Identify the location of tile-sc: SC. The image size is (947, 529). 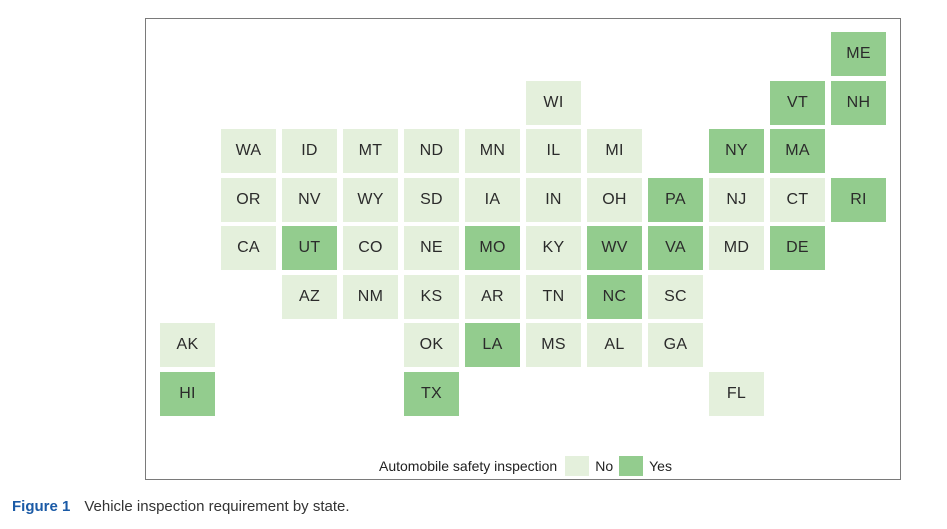
(675, 296).